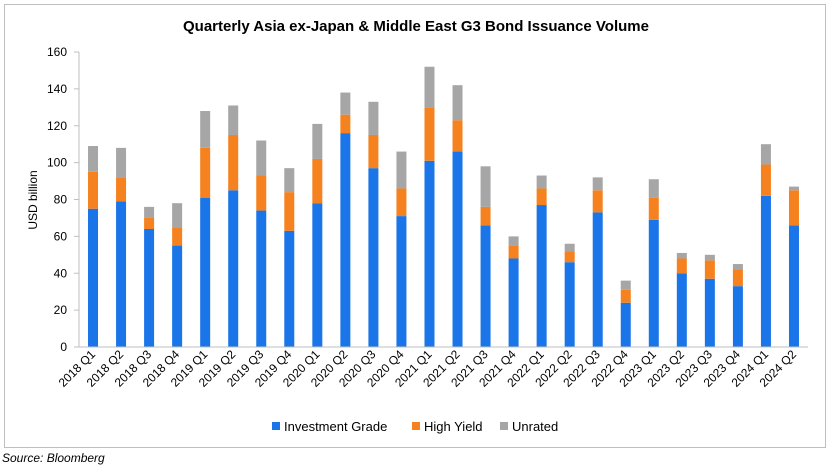 The image size is (831, 466). What do you see at coordinates (61, 200) in the screenshot?
I see `y-tick-label: 80` at bounding box center [61, 200].